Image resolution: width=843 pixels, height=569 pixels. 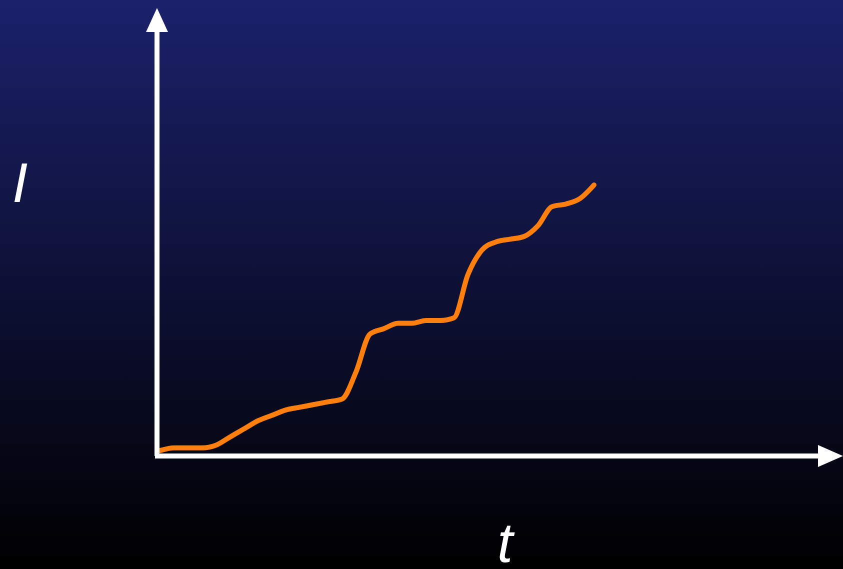 I want to click on y-axis-title: I, so click(x=20, y=182).